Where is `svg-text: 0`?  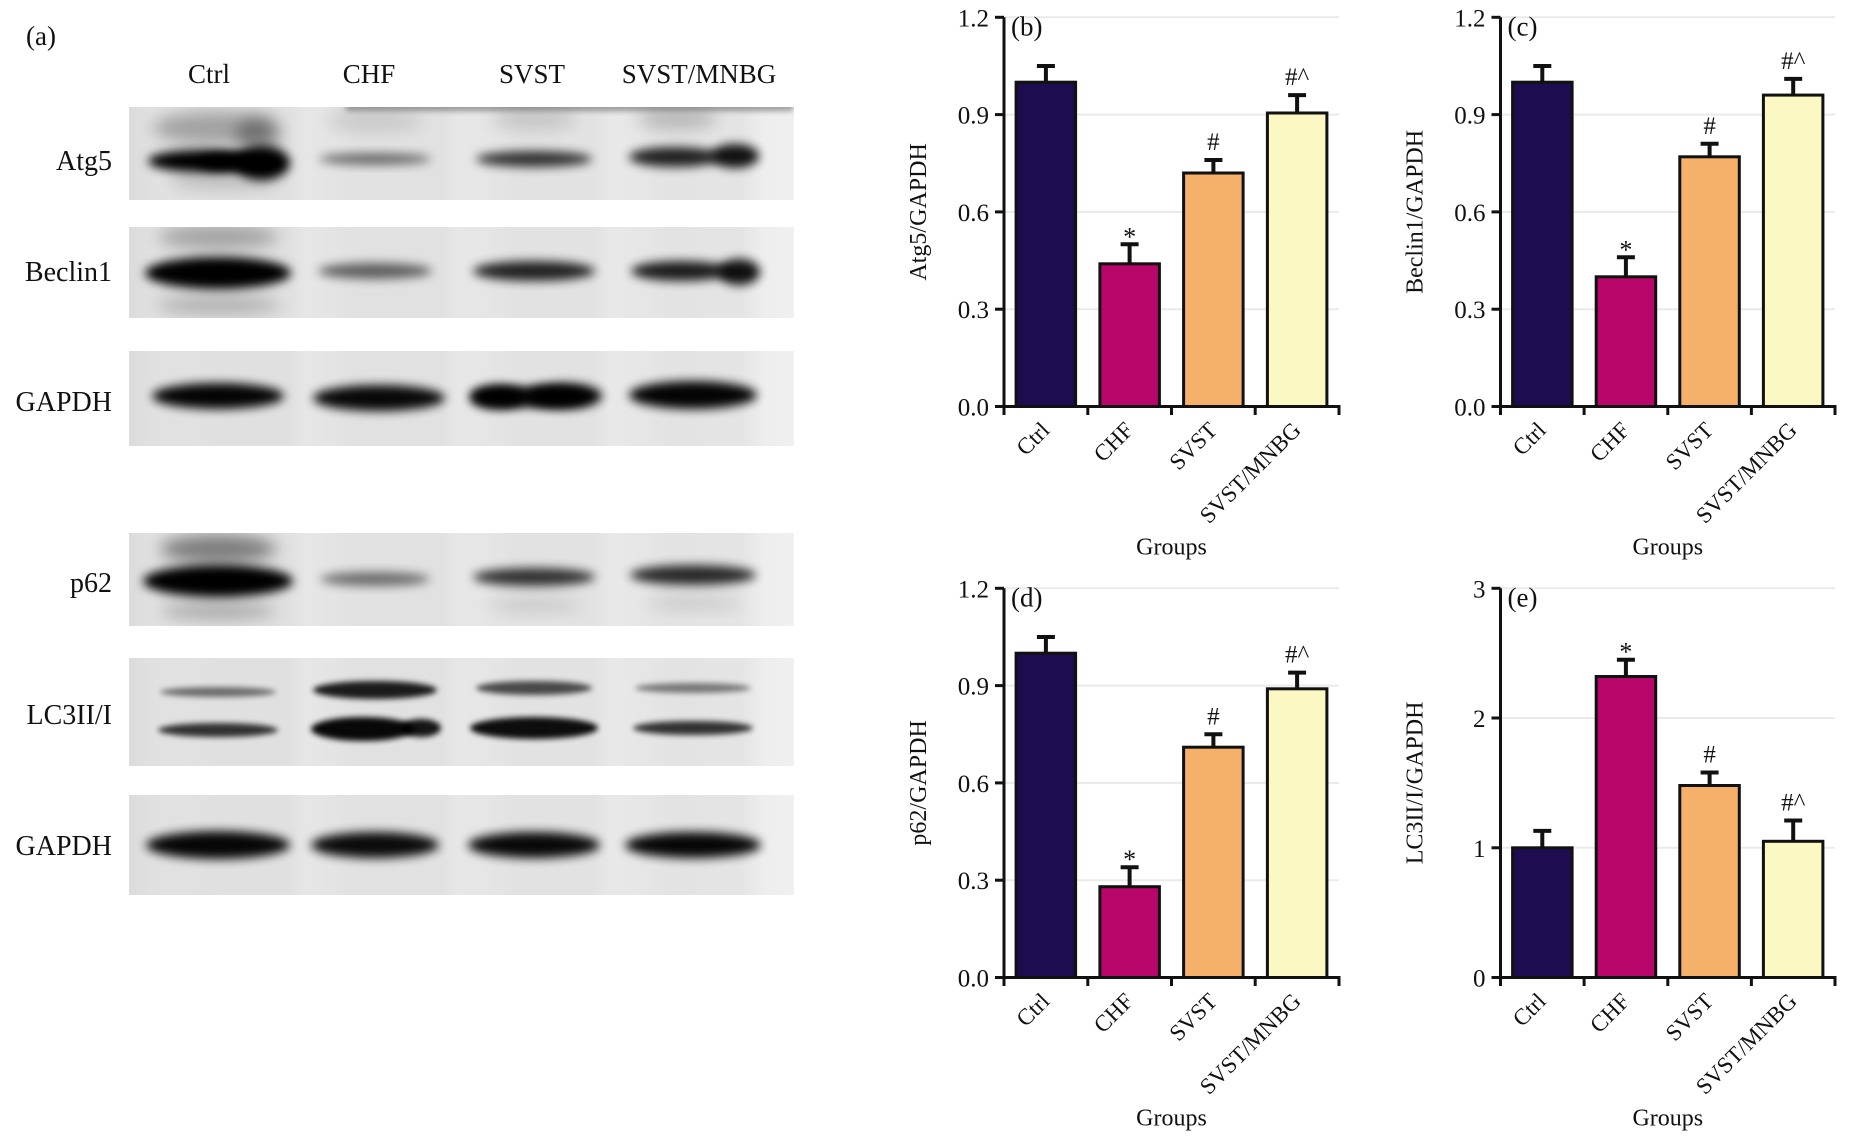 svg-text: 0 is located at coordinates (1479, 979).